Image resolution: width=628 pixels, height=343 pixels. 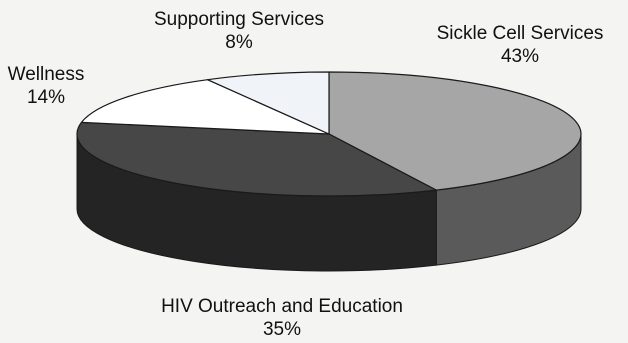 What do you see at coordinates (205, 107) in the screenshot?
I see `pie-slice-wellness` at bounding box center [205, 107].